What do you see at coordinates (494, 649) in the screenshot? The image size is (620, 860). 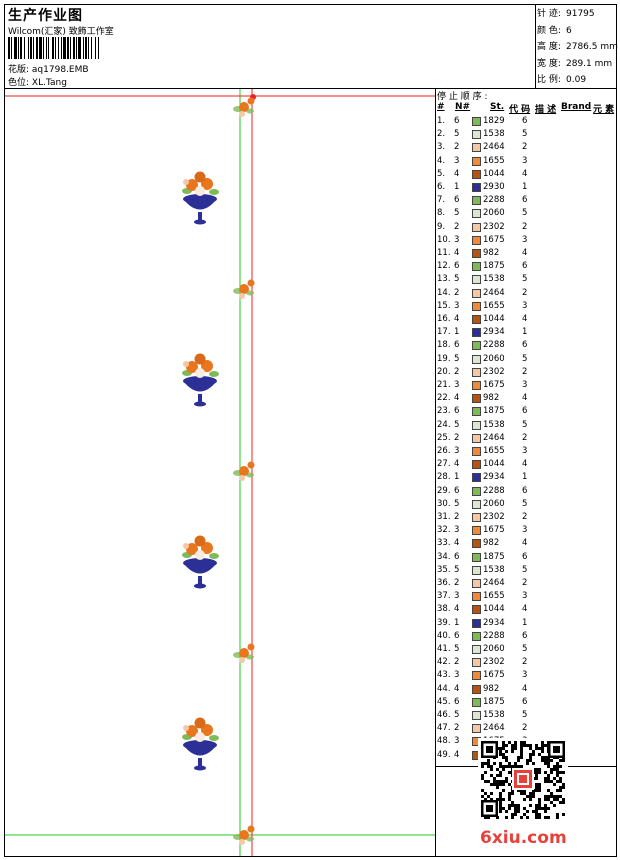 I see `row-code: 2060` at bounding box center [494, 649].